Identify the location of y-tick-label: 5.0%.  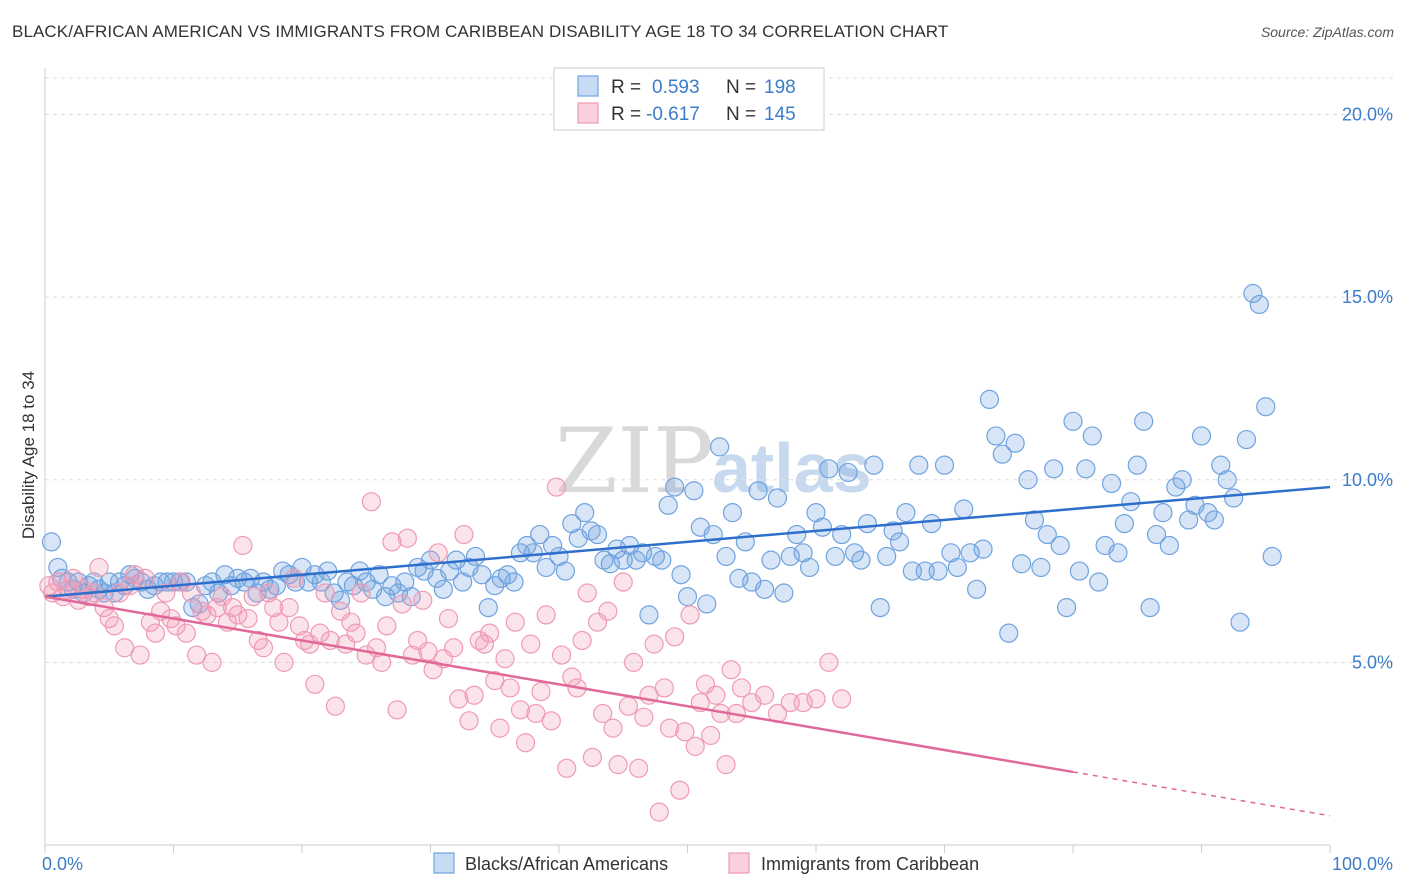
(1372, 662).